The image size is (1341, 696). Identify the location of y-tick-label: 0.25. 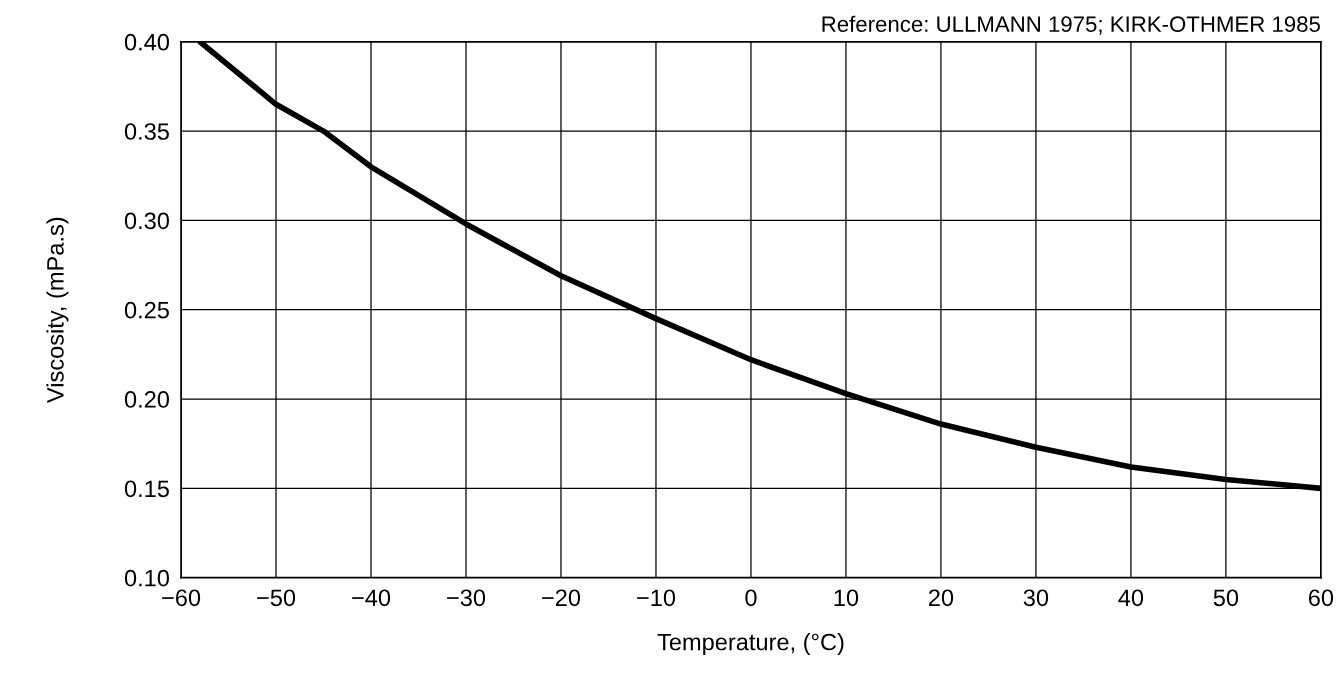
(146, 310).